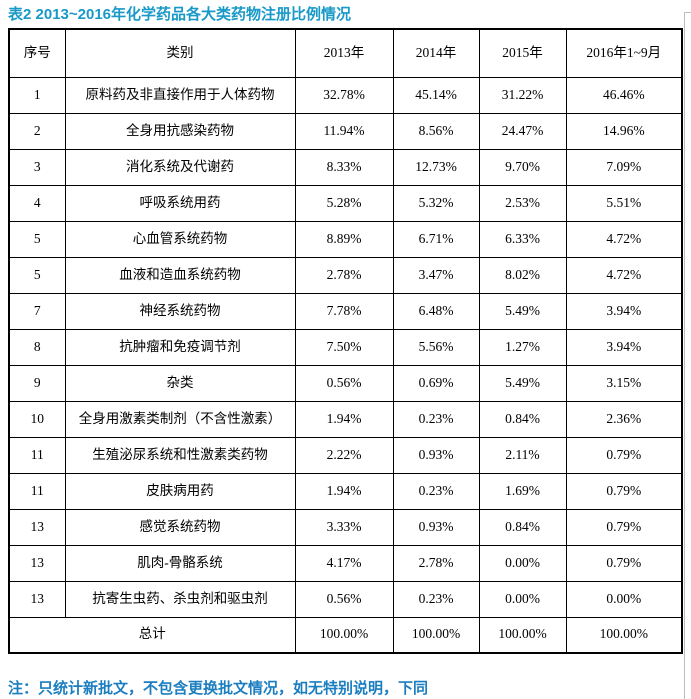 This screenshot has height=699, width=691. I want to click on row-value-cell: 8.89%, so click(344, 239).